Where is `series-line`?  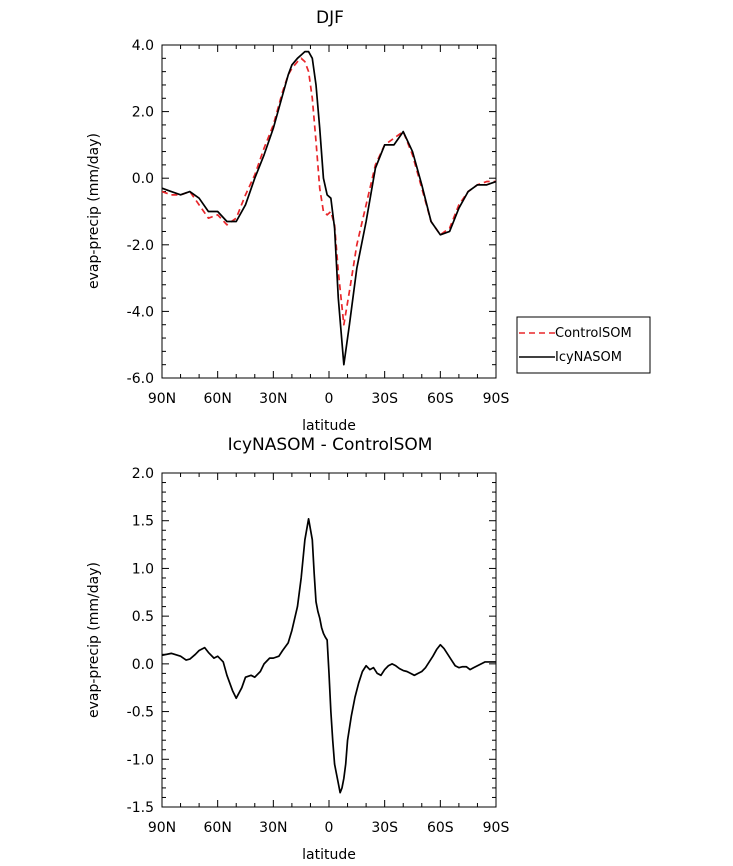
series-line is located at coordinates (328, 655).